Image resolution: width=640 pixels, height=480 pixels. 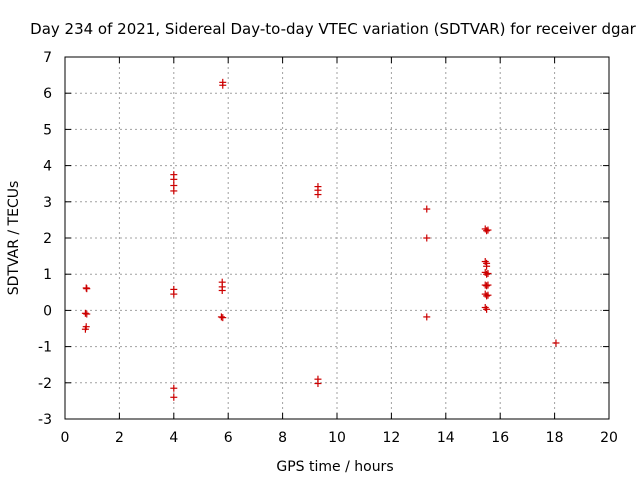 I want to click on x-tick-label: 10, so click(x=337, y=438).